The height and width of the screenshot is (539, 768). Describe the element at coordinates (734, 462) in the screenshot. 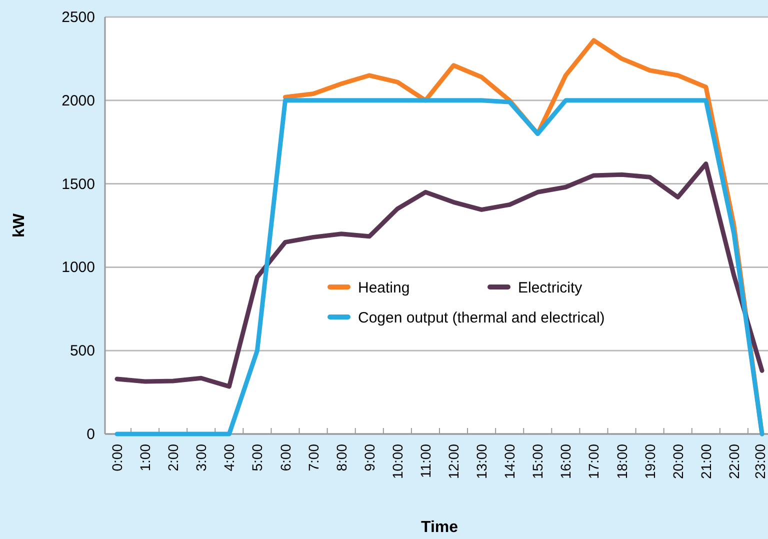

I see `x-tick-label: 22:00` at that location.